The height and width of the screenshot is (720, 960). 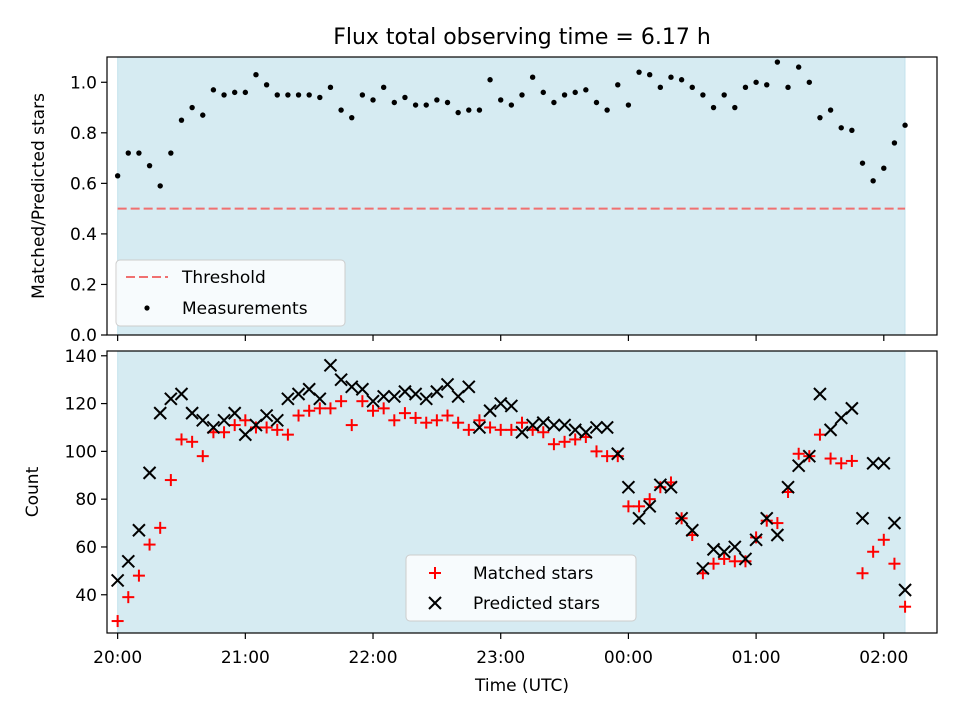 I want to click on x-tick-label: 00:00, so click(x=628, y=658).